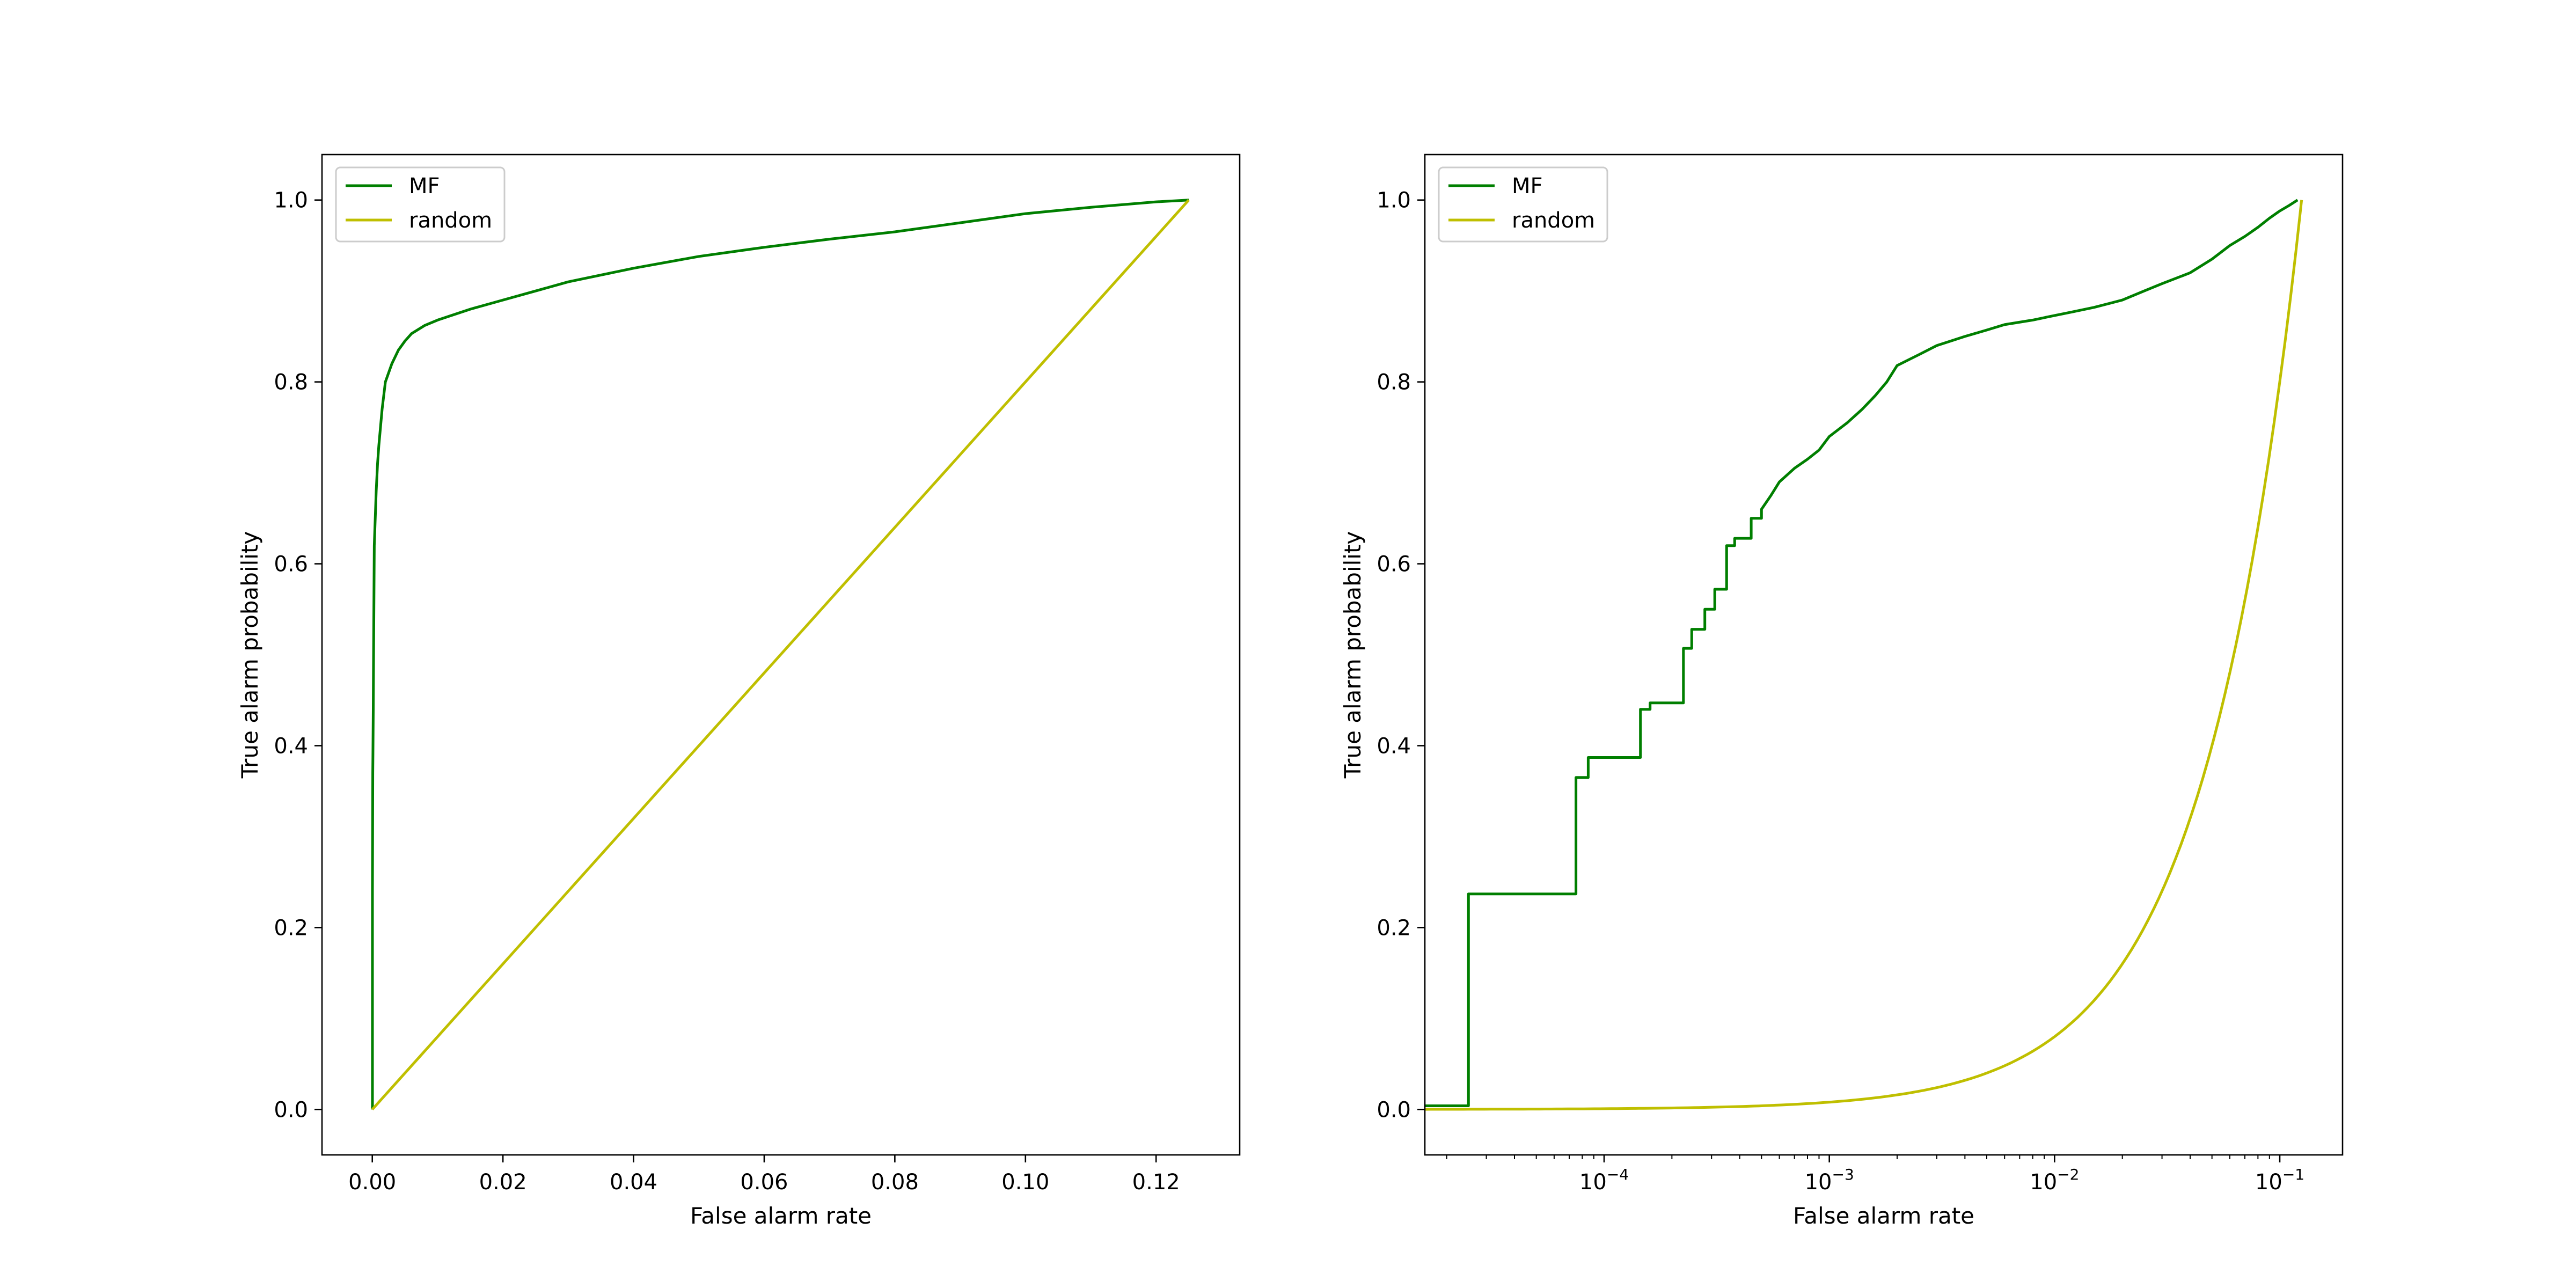 This screenshot has width=2576, height=1288. What do you see at coordinates (1875, 1175) in the screenshot?
I see `x-axis-ticks: 10⁻⁴ 10⁻³ 10⁻² 10⁻¹` at bounding box center [1875, 1175].